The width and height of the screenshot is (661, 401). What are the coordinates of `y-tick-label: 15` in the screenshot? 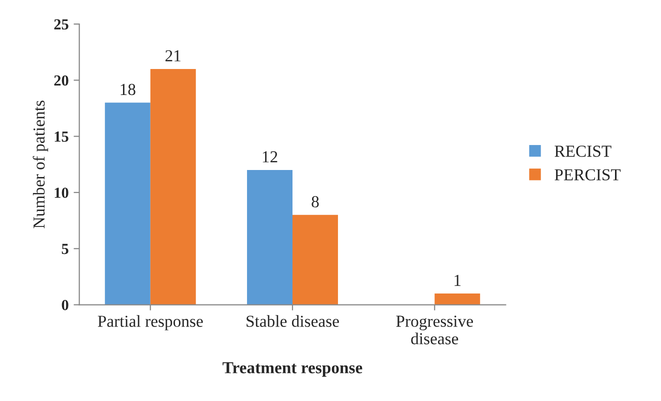 It's located at (61, 137).